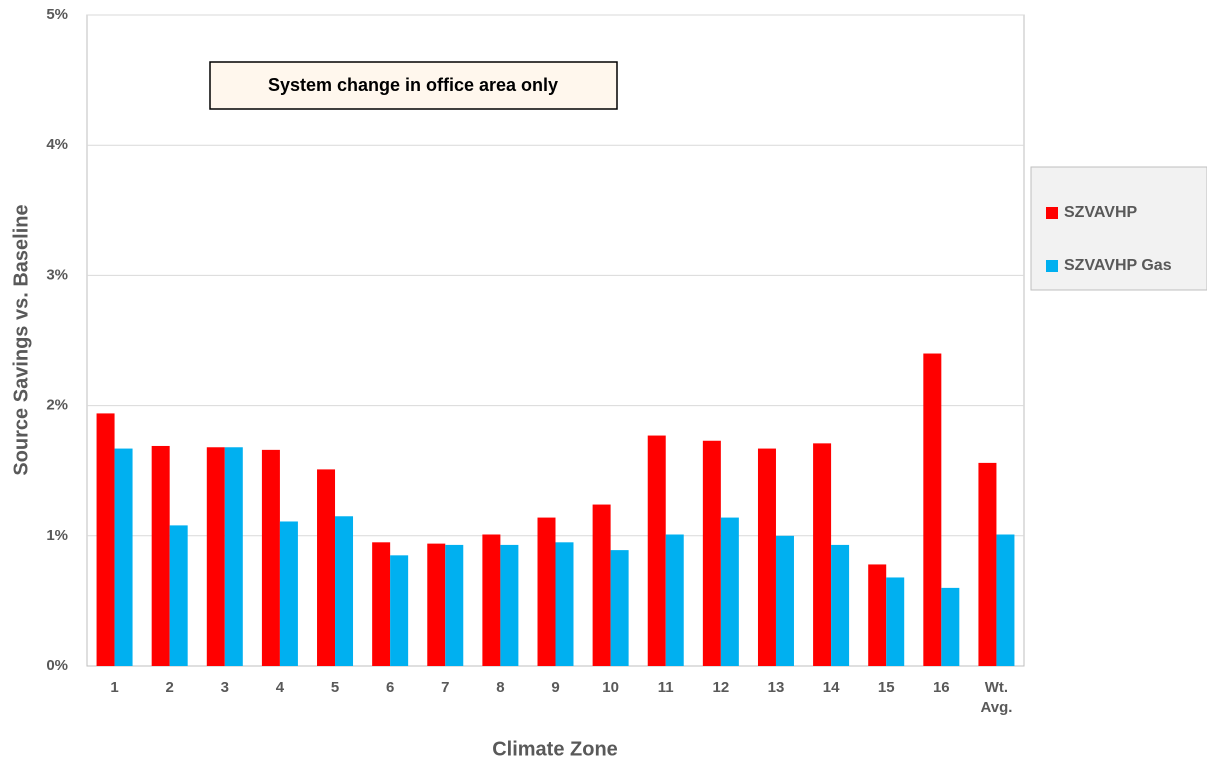 Image resolution: width=1207 pixels, height=766 pixels. What do you see at coordinates (555, 749) in the screenshot?
I see `x-axis-label: Climate Zone` at bounding box center [555, 749].